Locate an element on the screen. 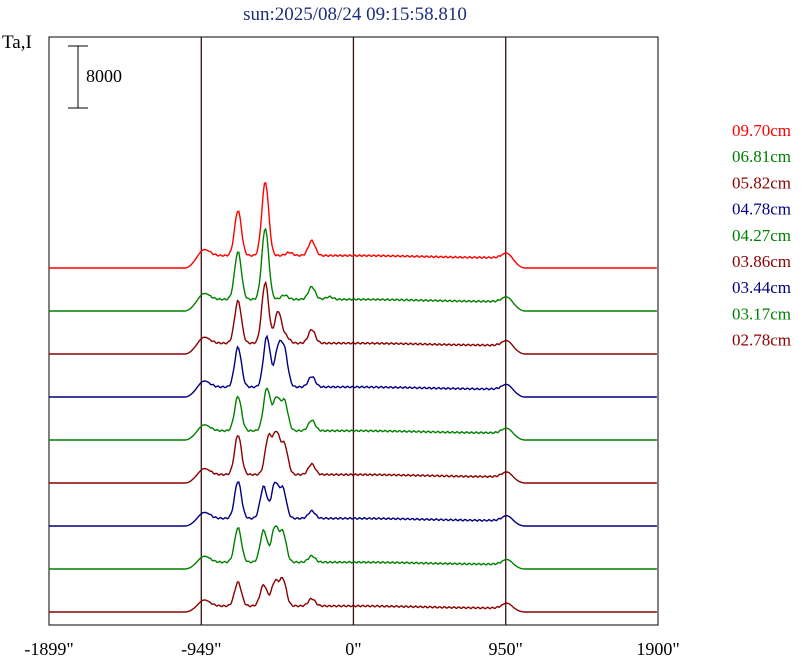 This screenshot has height=662, width=807. series-line-02.78cm is located at coordinates (353, 594).